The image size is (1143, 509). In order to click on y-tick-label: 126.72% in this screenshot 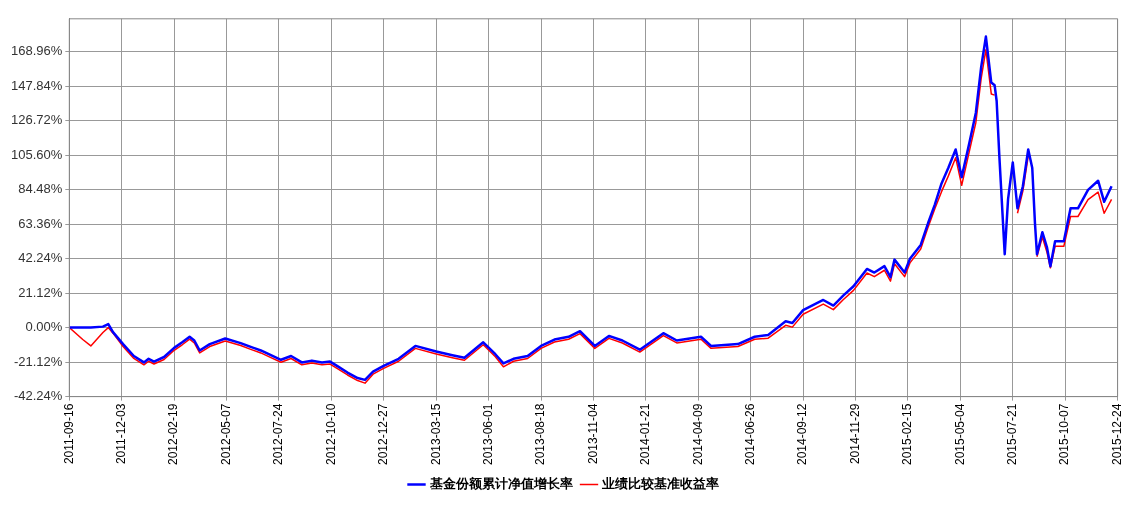, I will do `click(36, 120)`.